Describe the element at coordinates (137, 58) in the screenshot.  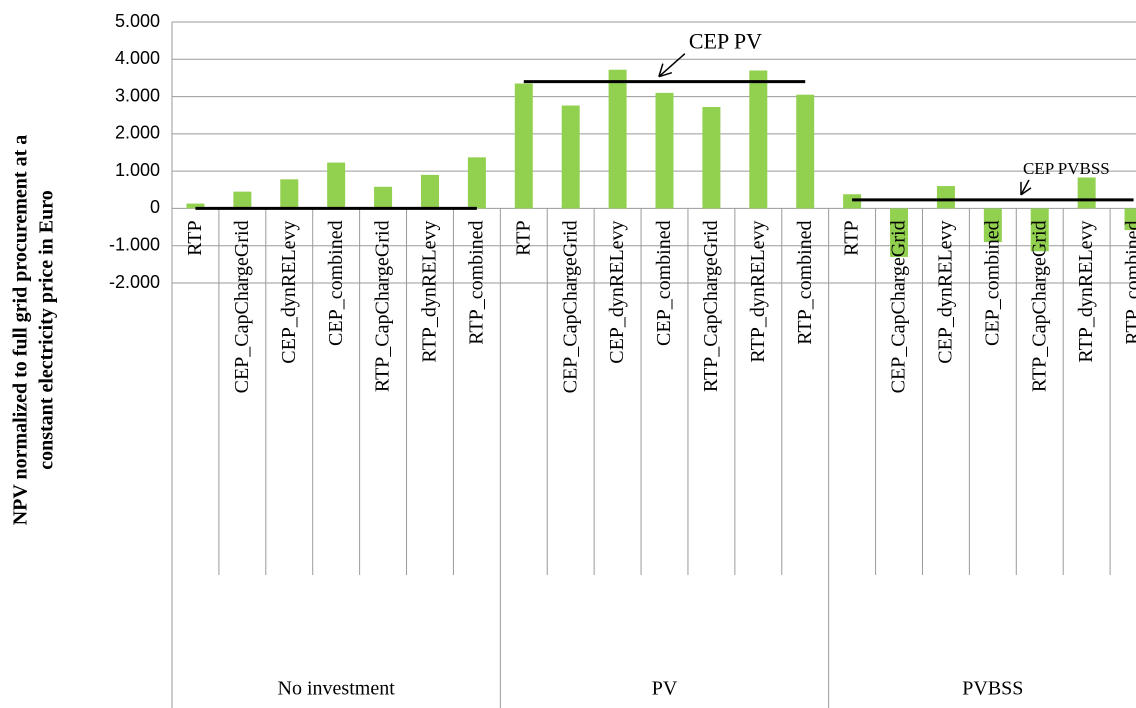
I see `y-tick-label: 4.000` at that location.